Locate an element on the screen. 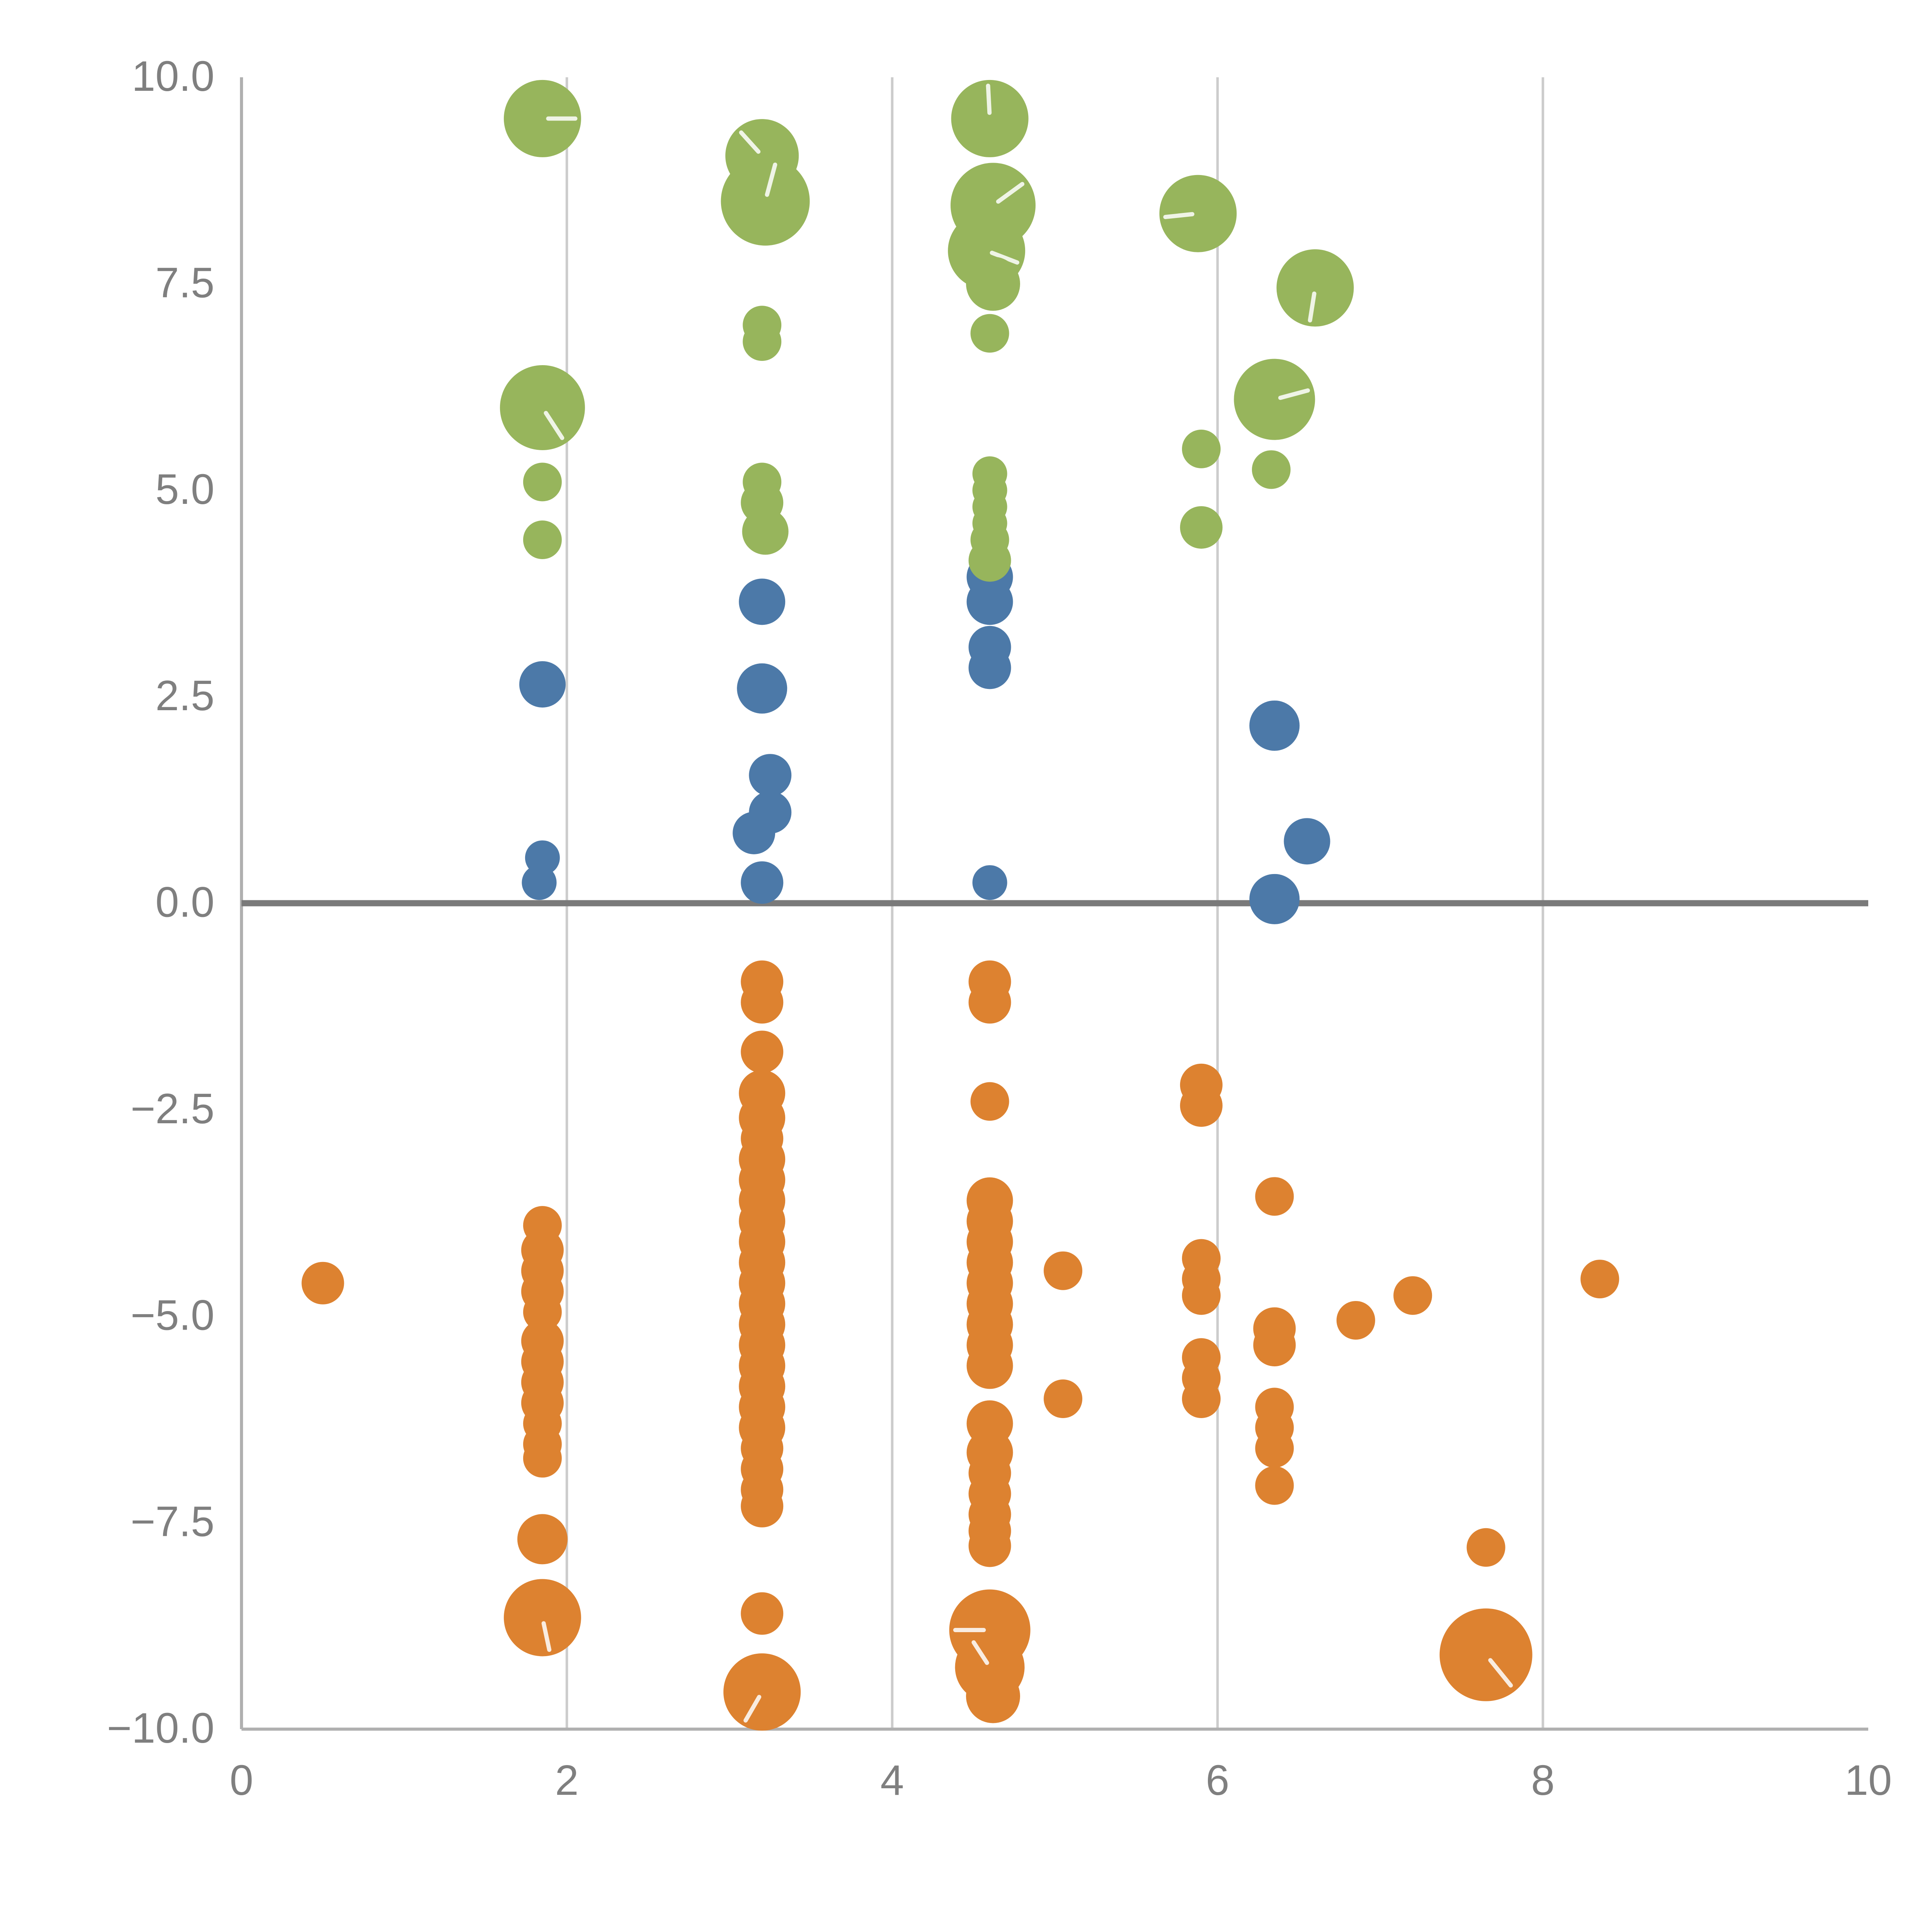 This screenshot has height=1932, width=1932. y-tick-label: 2.5 is located at coordinates (184, 695).